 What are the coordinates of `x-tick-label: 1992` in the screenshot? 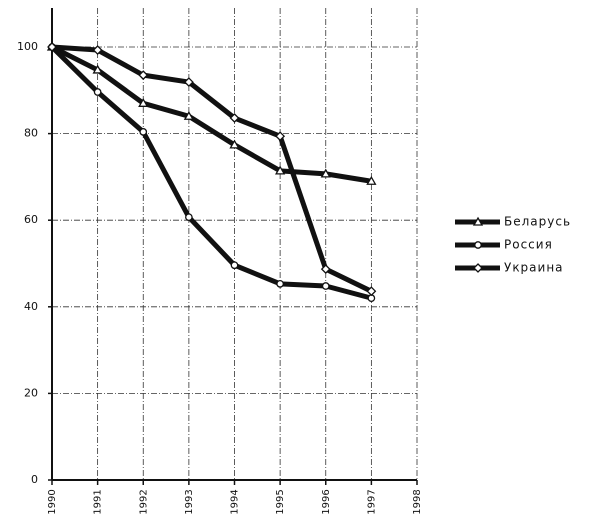 It's located at (143, 501).